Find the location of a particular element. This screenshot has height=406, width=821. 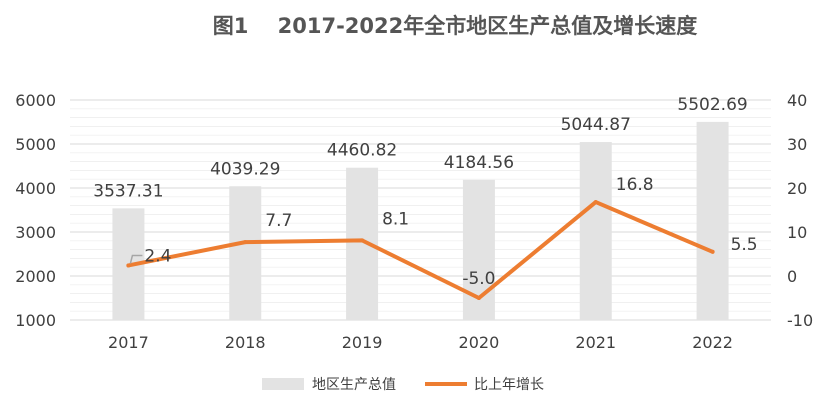

y-left-tick-label: 2000 is located at coordinates (35, 276).